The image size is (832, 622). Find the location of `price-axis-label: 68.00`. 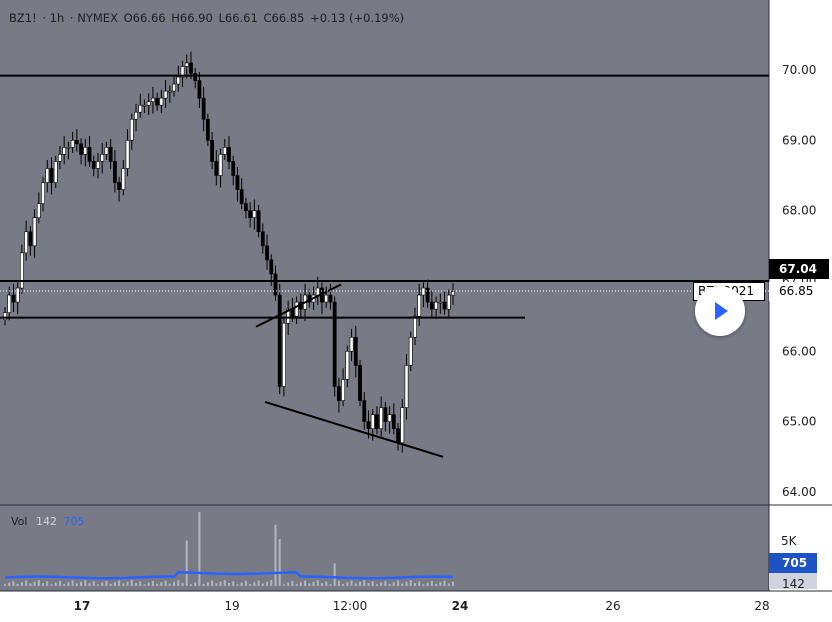

price-axis-label: 68.00 is located at coordinates (799, 211).